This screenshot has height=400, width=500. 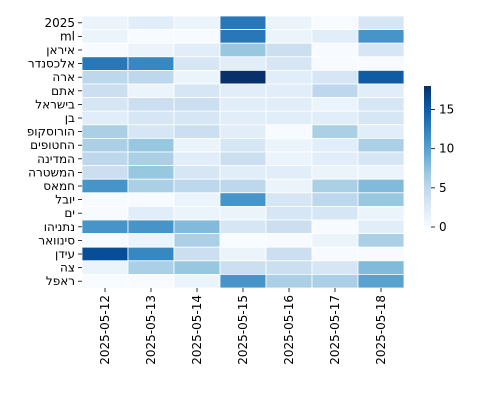 What do you see at coordinates (51, 172) in the screenshot?
I see `y-tick-label: המשטרה` at bounding box center [51, 172].